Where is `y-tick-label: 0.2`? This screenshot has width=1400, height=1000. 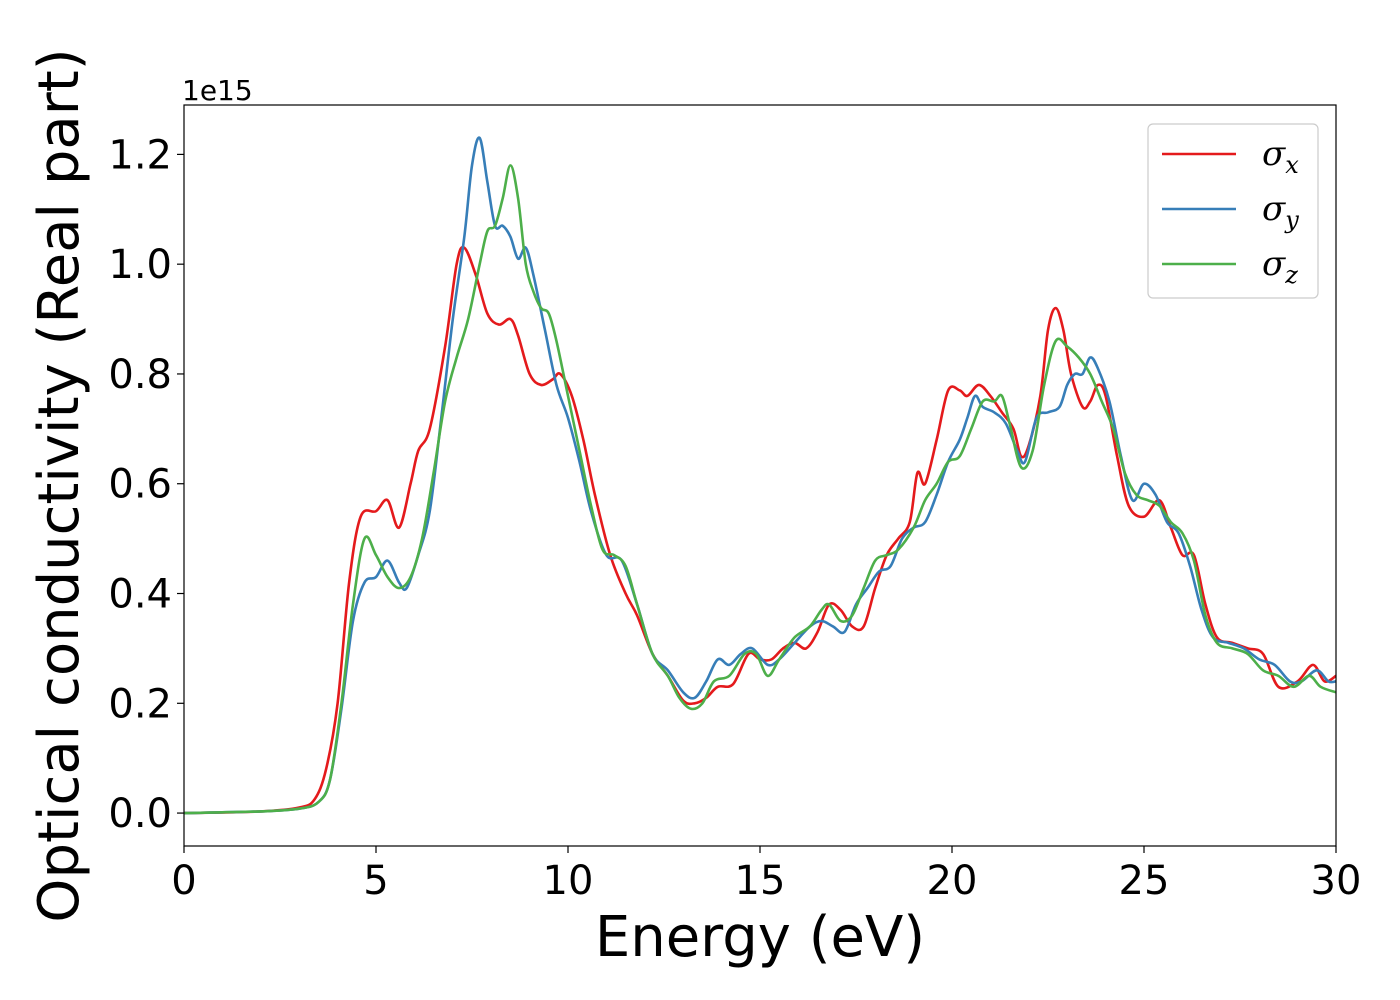 y-tick-label: 0.2 is located at coordinates (140, 704).